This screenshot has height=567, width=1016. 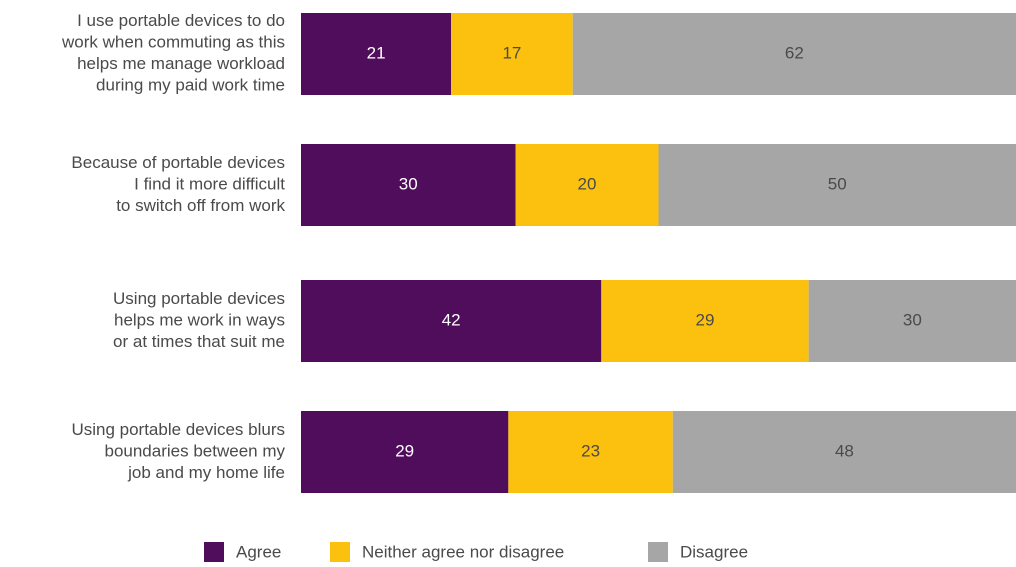 I want to click on legend-item: Agree, so click(x=242, y=552).